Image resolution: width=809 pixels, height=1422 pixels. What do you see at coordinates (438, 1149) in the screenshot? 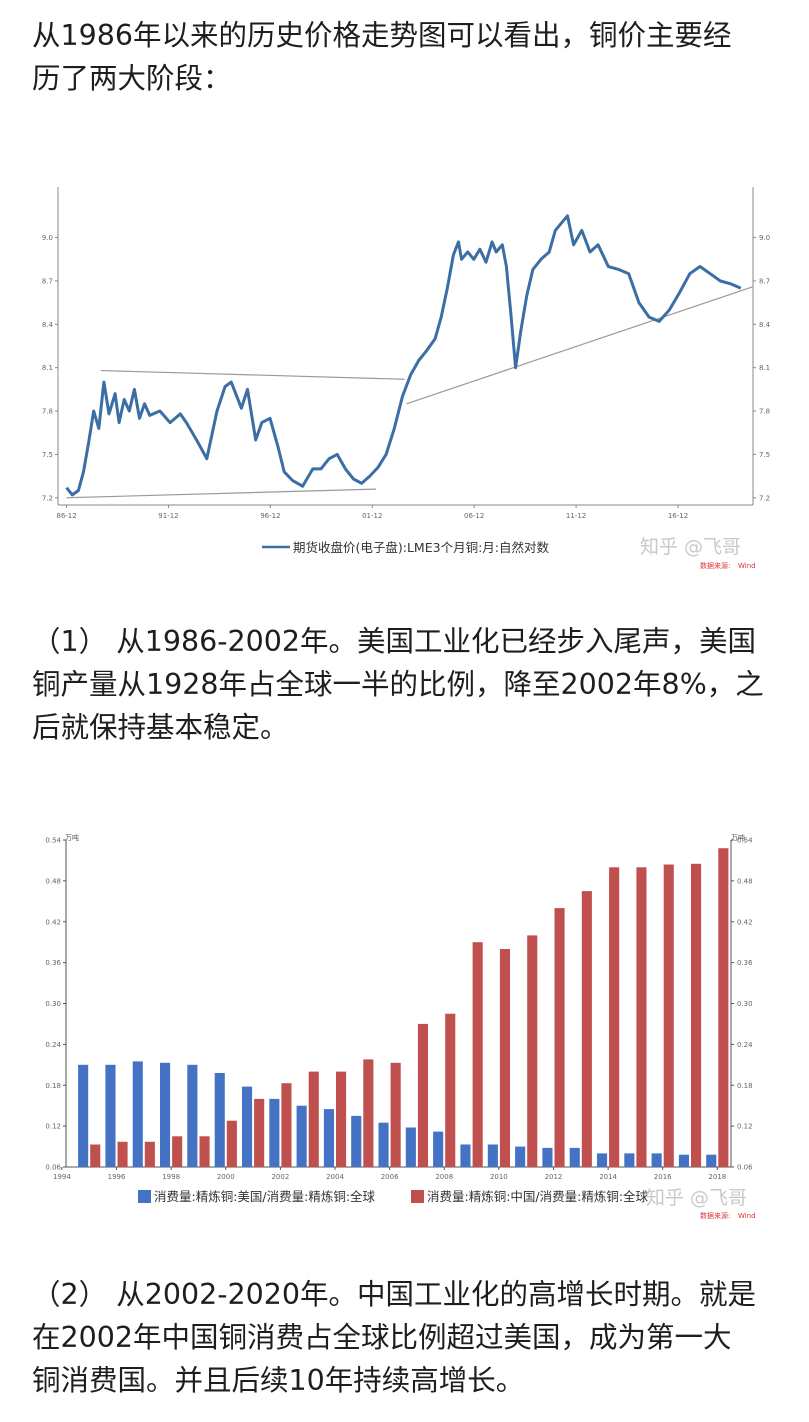
I see `bar-us-2008` at bounding box center [438, 1149].